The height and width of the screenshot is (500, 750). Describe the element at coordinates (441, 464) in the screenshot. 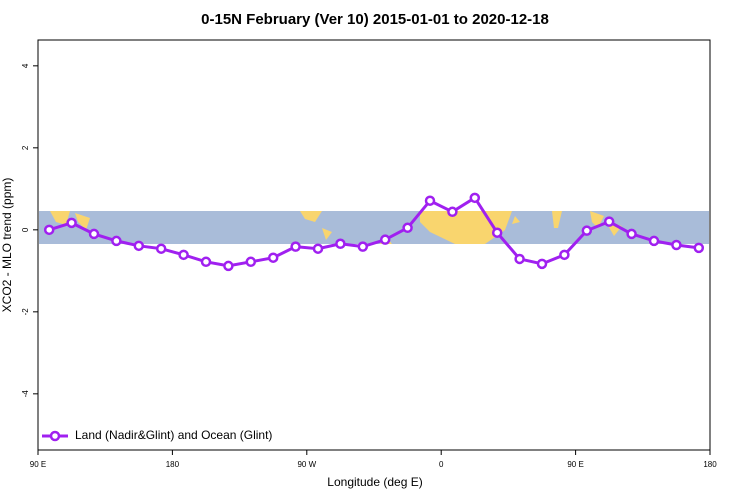

I see `x-tick-label: 0` at that location.